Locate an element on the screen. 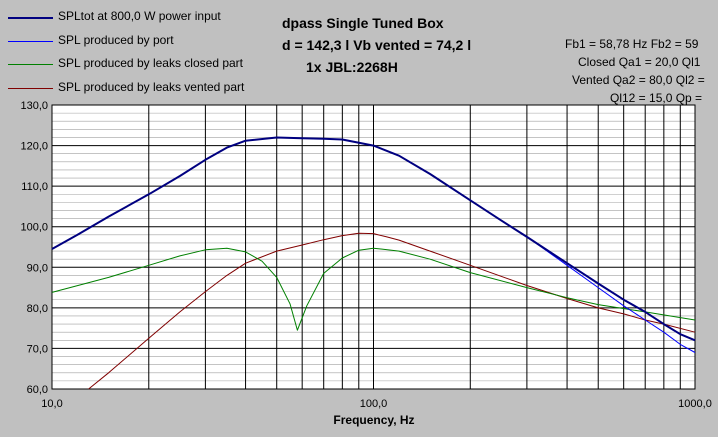 Image resolution: width=718 pixels, height=437 pixels. info-line-2: Closed Qa1 = 20,0 Ql1 is located at coordinates (639, 62).